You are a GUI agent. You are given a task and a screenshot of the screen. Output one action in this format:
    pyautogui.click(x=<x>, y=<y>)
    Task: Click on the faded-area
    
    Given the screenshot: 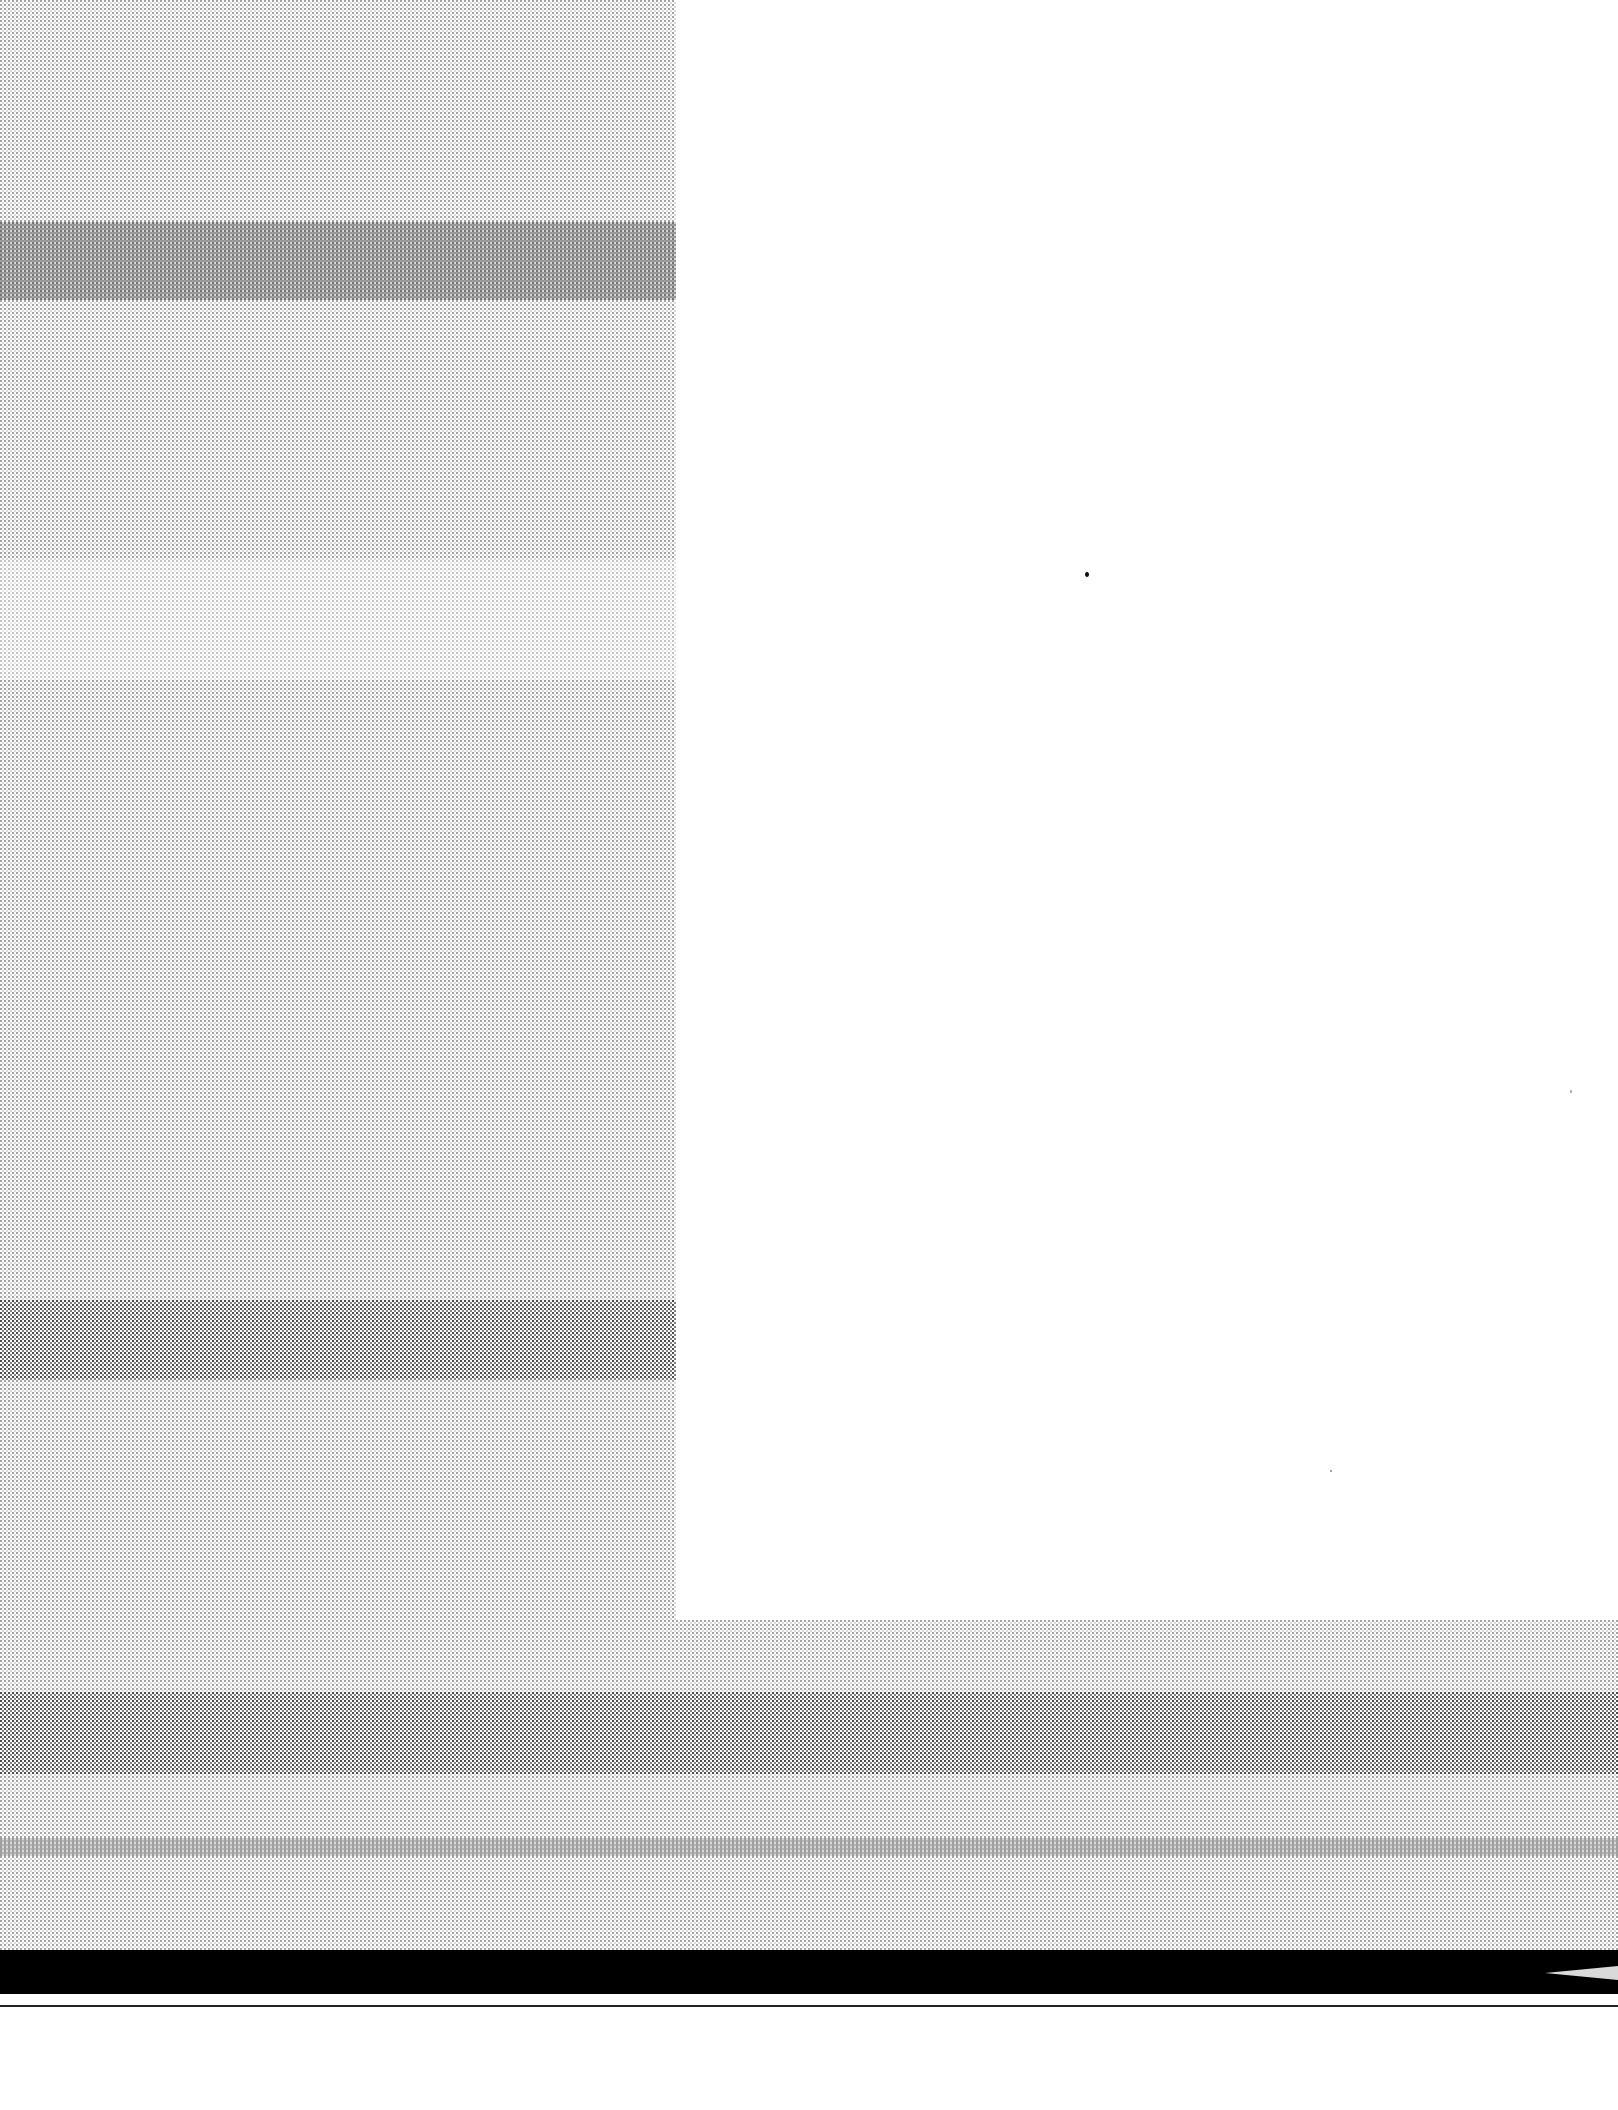 What is the action you would take?
    pyautogui.click(x=338, y=620)
    